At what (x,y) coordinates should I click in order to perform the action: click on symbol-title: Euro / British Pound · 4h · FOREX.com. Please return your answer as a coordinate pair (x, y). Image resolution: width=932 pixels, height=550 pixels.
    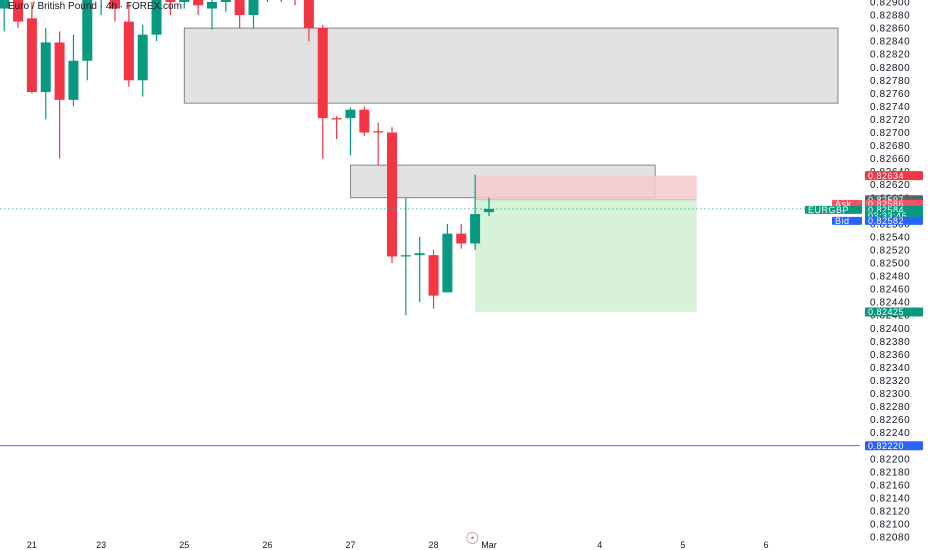
    Looking at the image, I should click on (95, 6).